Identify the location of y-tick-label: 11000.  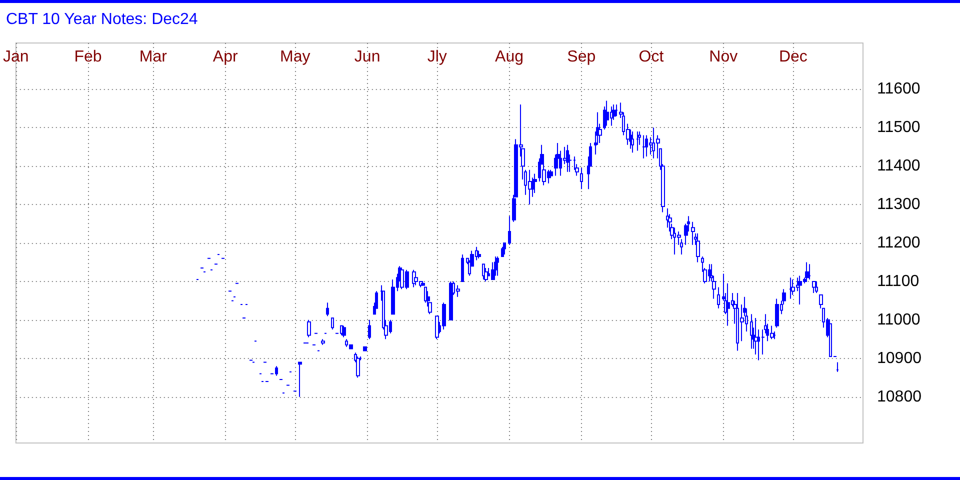
(898, 319).